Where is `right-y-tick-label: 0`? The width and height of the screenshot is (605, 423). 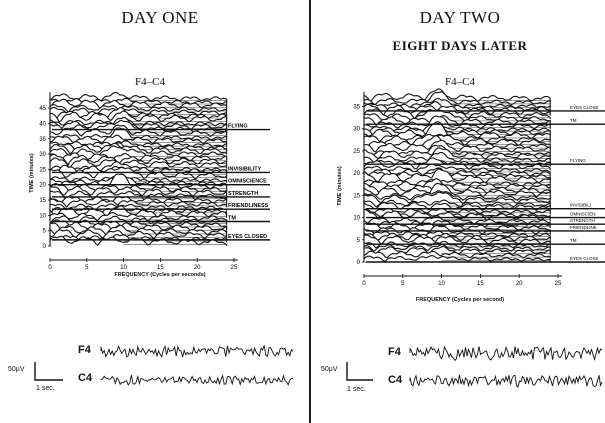 right-y-tick-label: 0 is located at coordinates (359, 263).